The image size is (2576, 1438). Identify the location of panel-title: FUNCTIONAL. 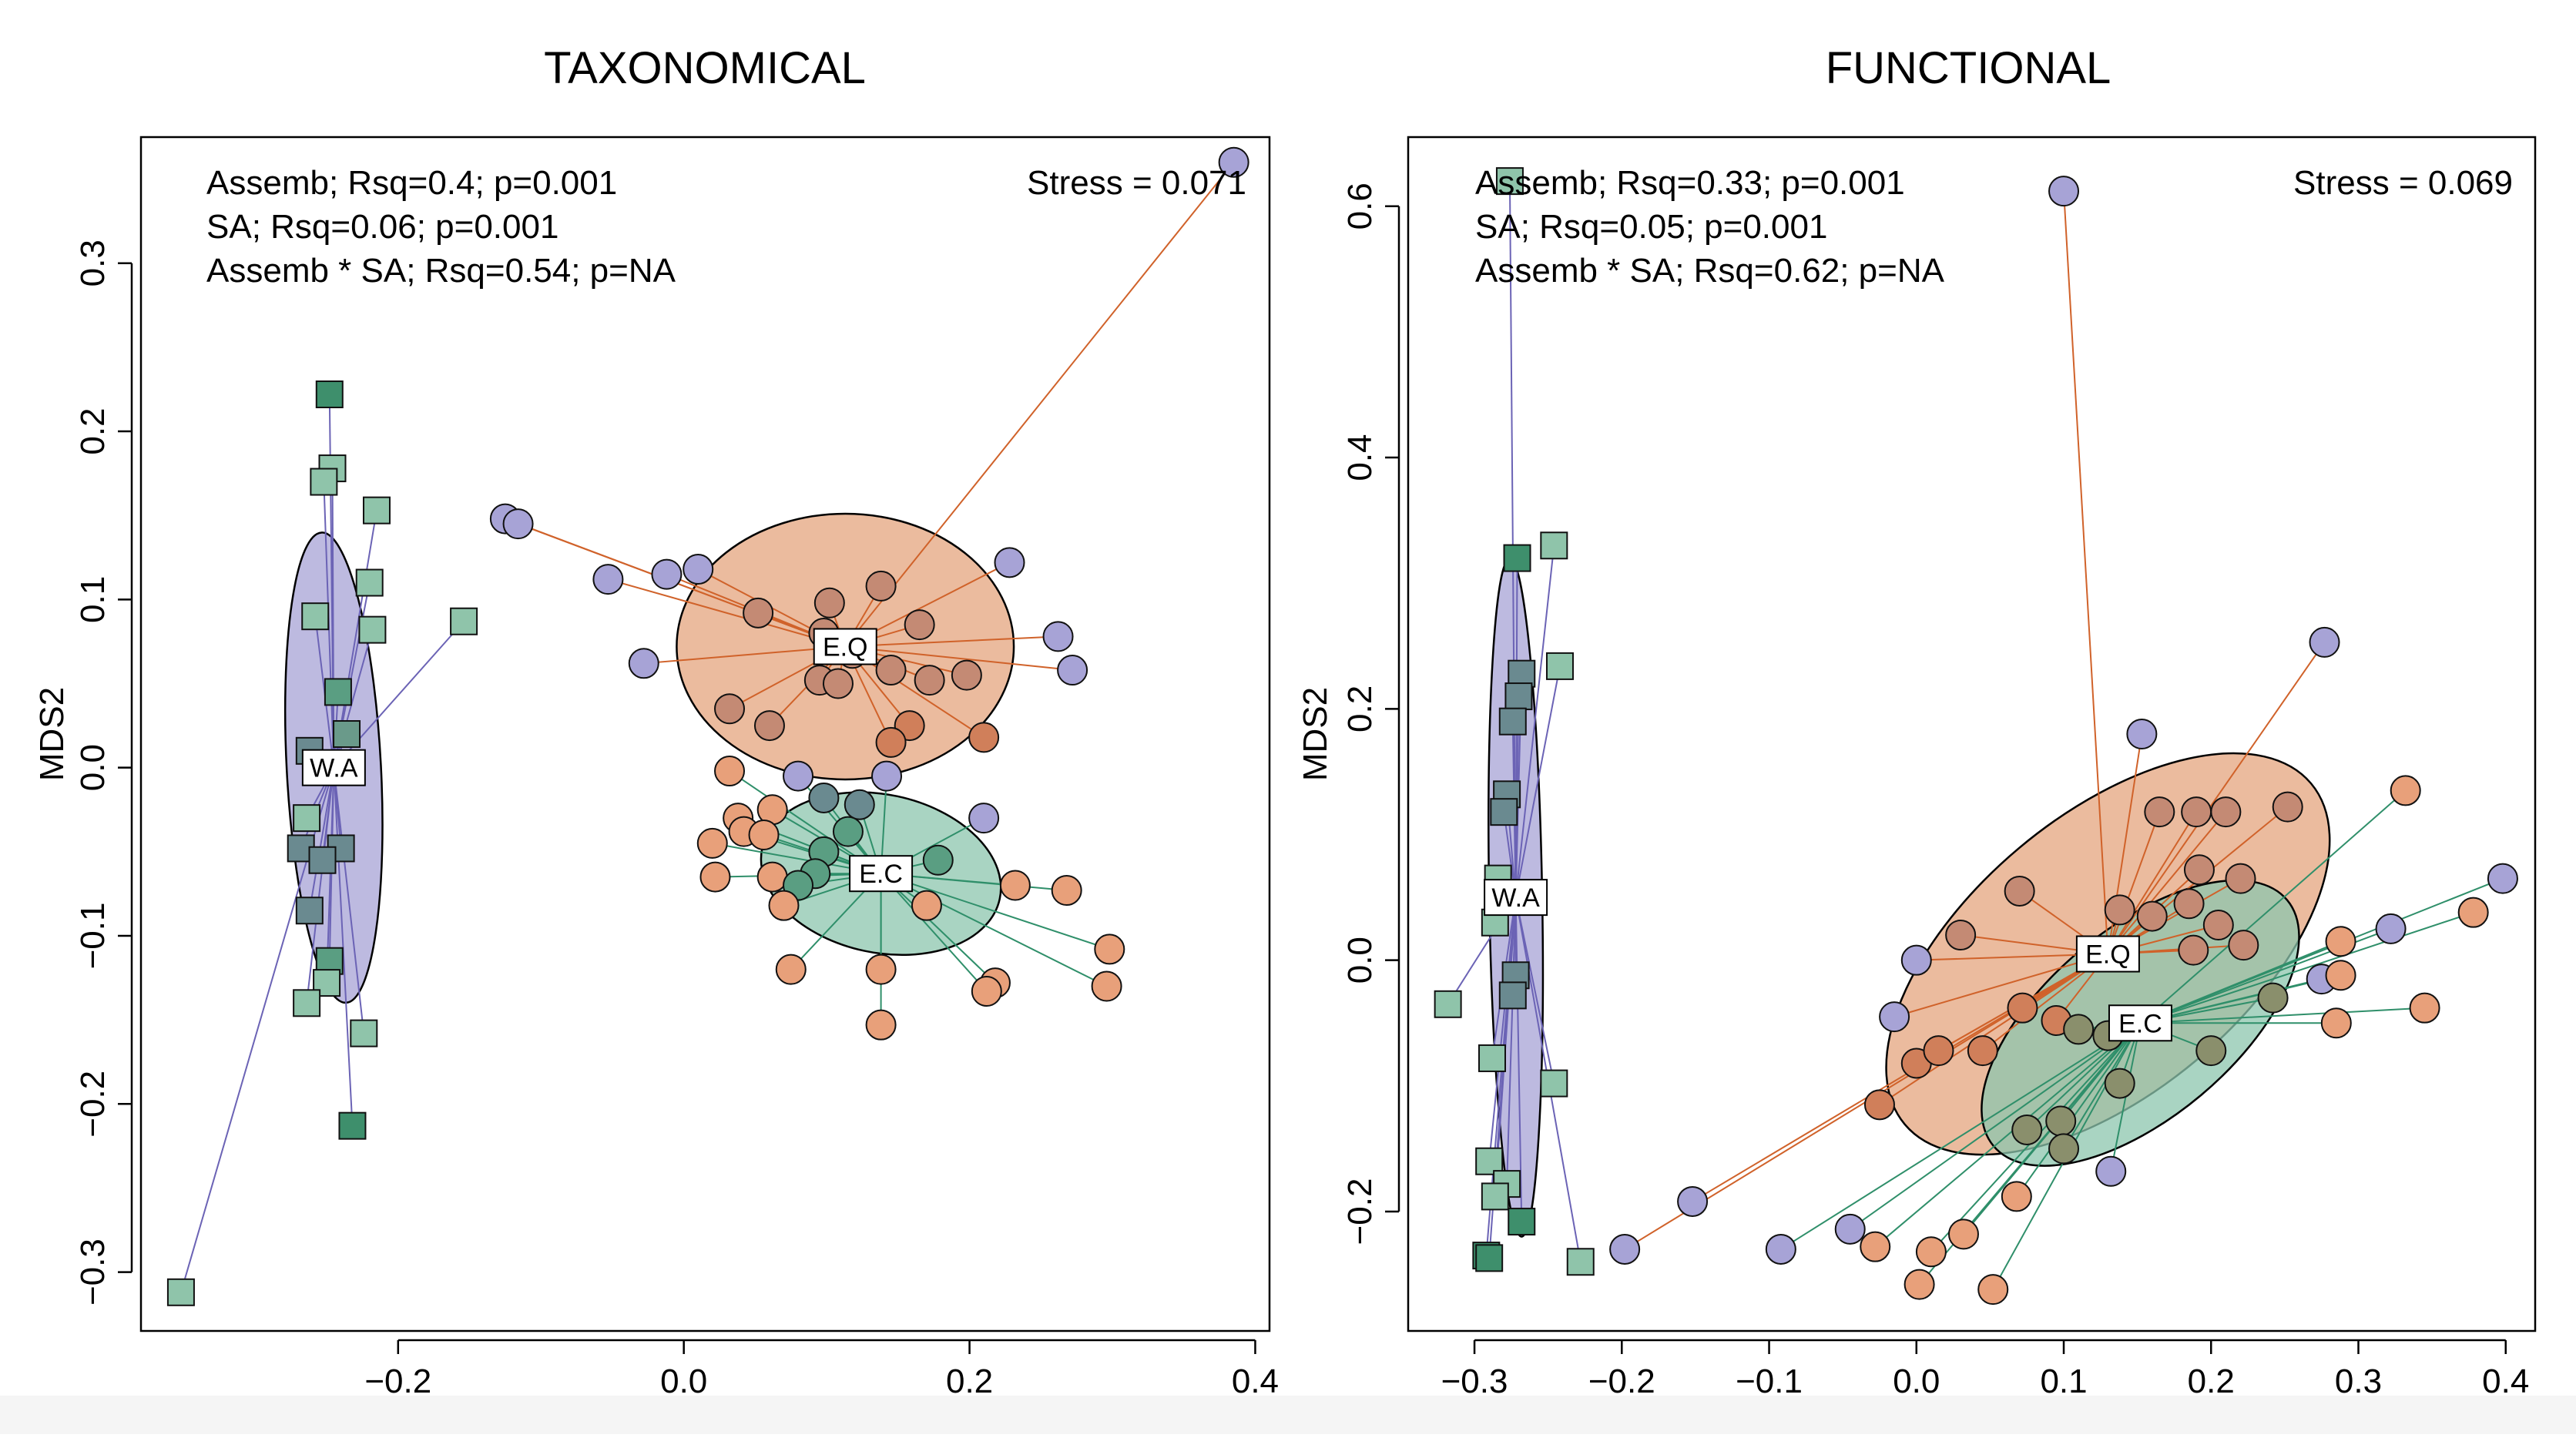
(1968, 68).